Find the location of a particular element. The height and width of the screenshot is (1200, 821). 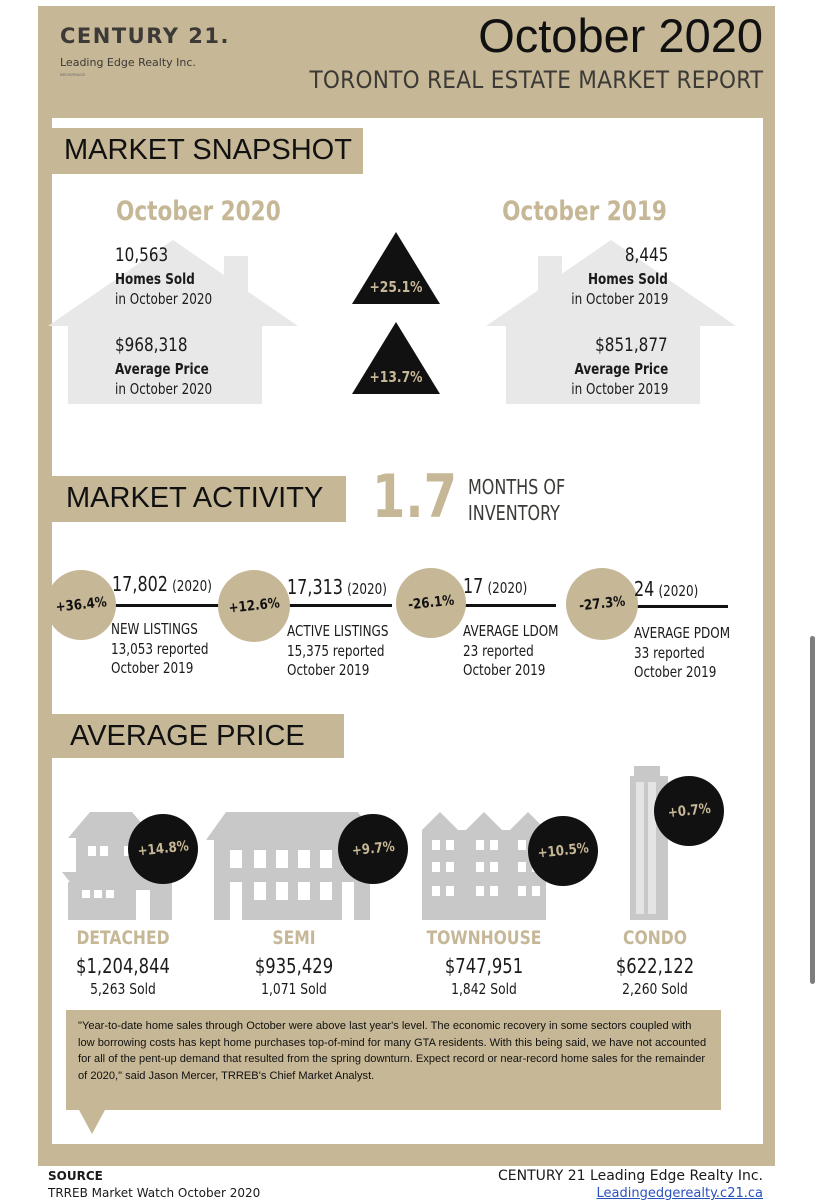

source-label: SOURCE is located at coordinates (75, 1176).